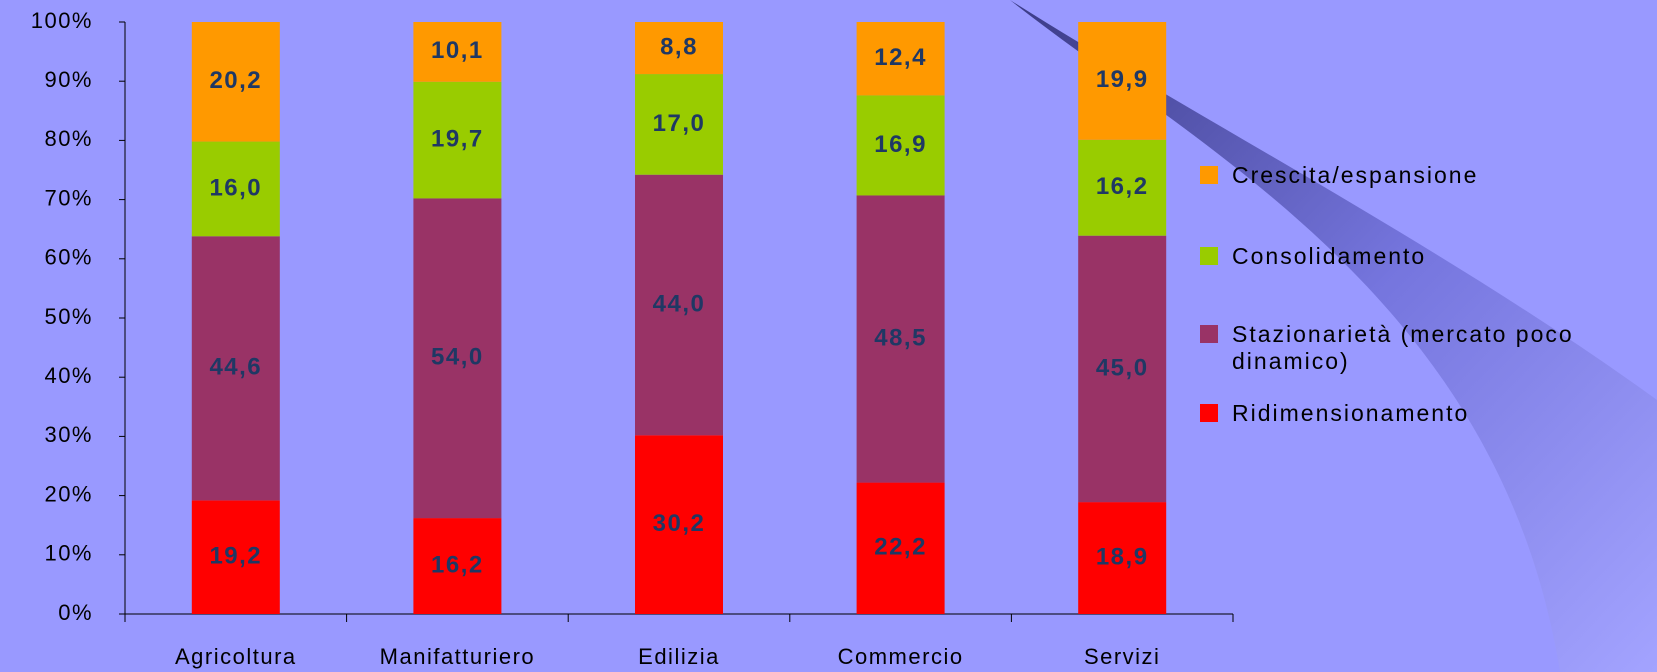 This screenshot has height=672, width=1657. I want to click on value-label: 10,1, so click(457, 50).